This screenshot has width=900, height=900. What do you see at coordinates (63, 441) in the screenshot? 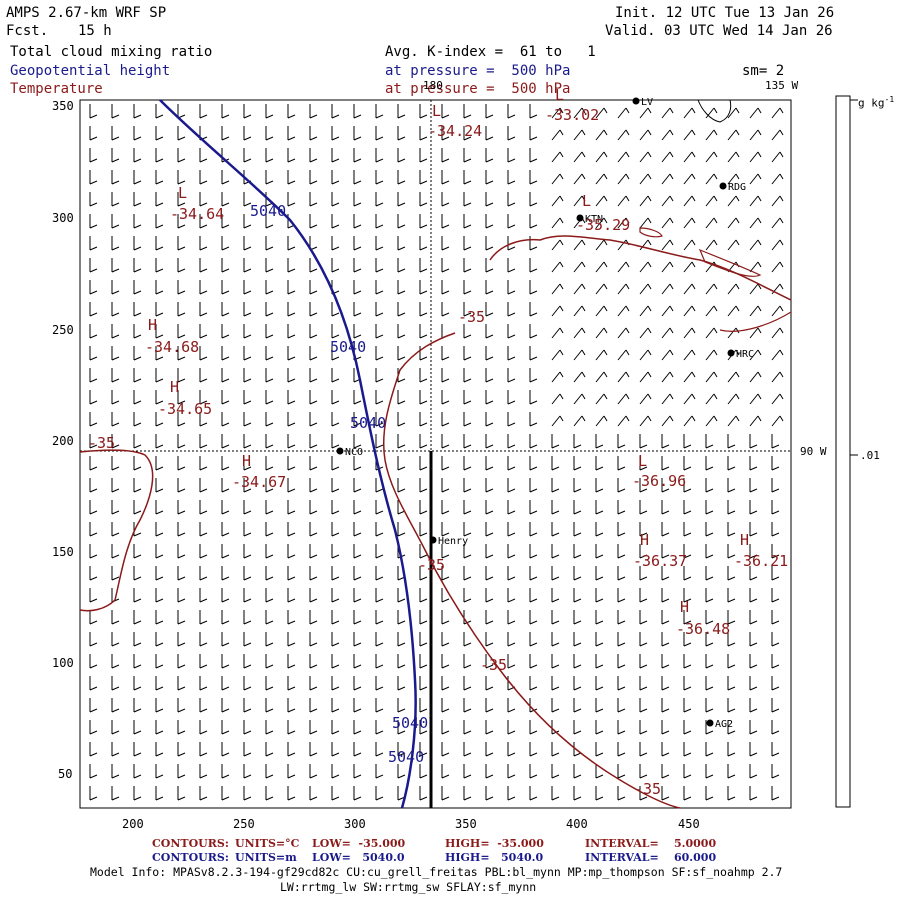
I see `y-tick-200: 200` at bounding box center [63, 441].